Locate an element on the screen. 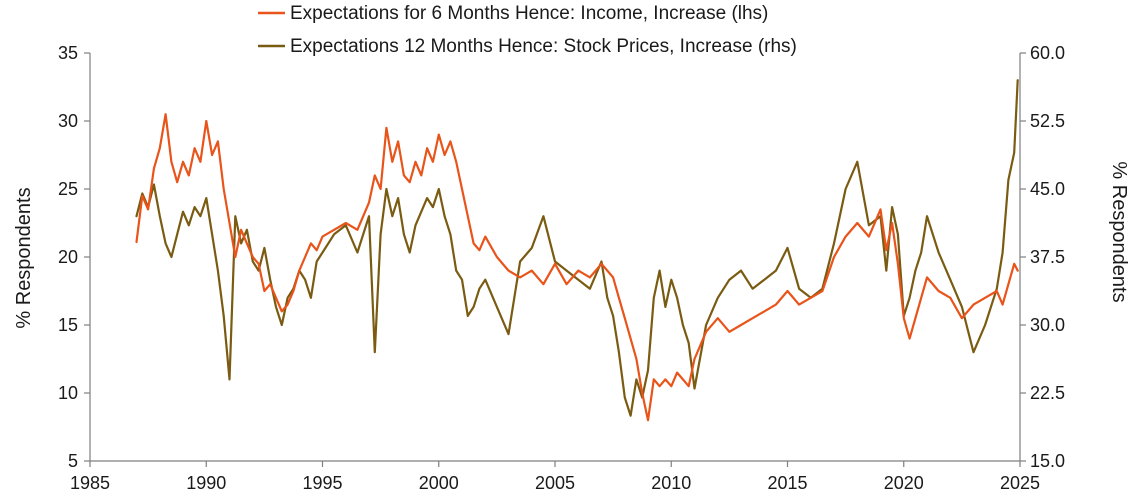 The height and width of the screenshot is (498, 1137). x-tick-label: 2015 is located at coordinates (787, 483).